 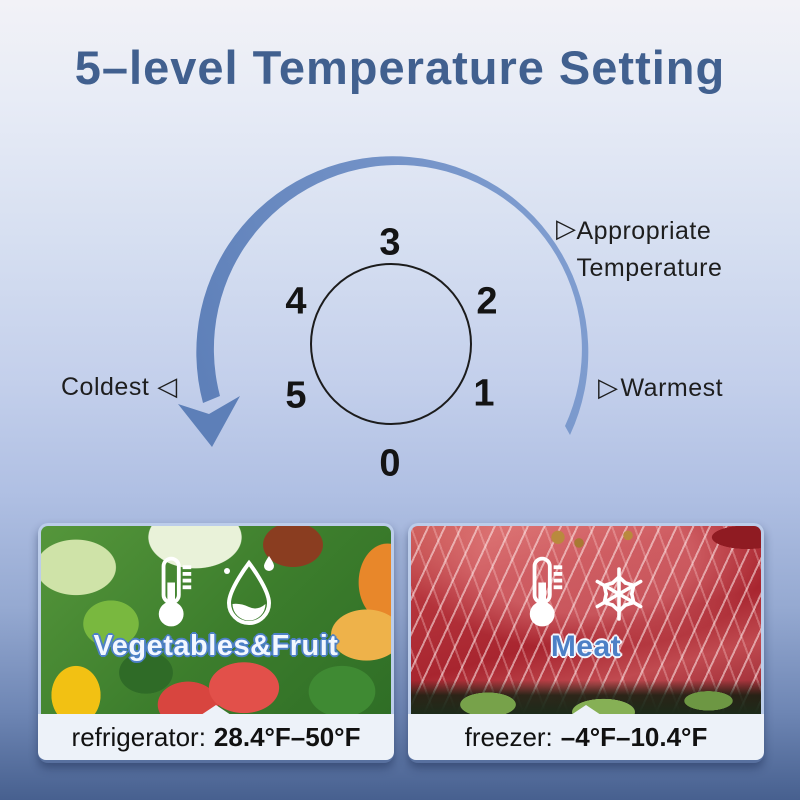 What do you see at coordinates (649, 268) in the screenshot?
I see `appropriate-line2: Temperature` at bounding box center [649, 268].